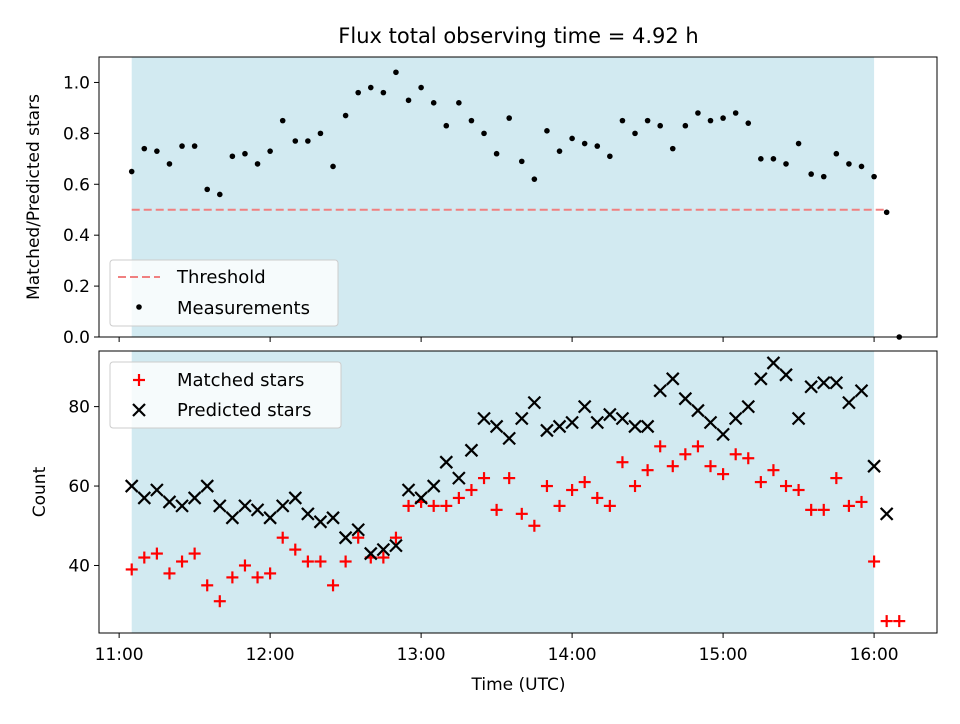  I want to click on top-legend-box, so click(224, 293).